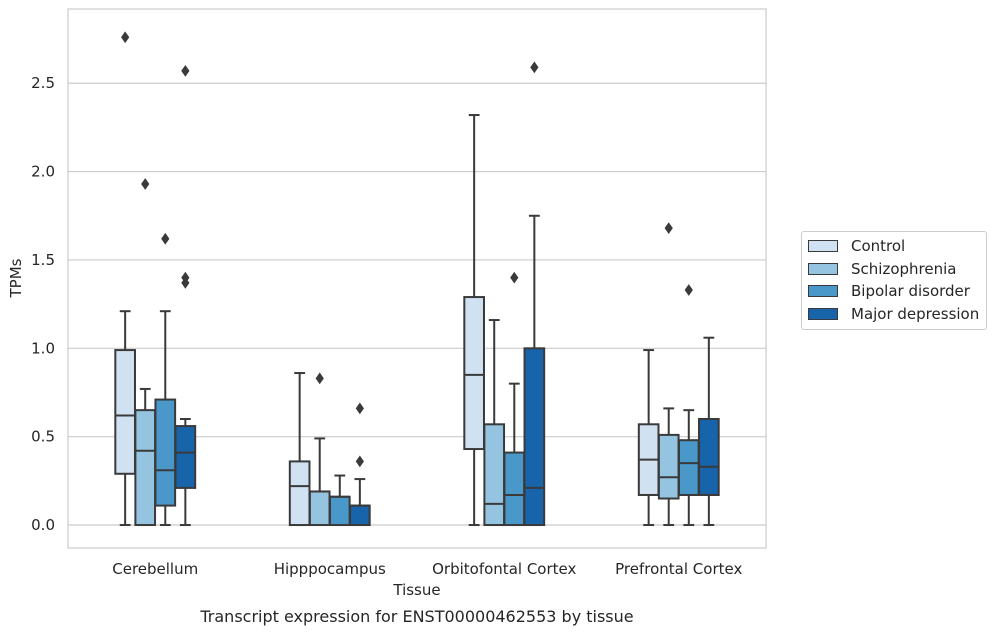  What do you see at coordinates (43, 525) in the screenshot?
I see `y-tick-label: 0.0` at bounding box center [43, 525].